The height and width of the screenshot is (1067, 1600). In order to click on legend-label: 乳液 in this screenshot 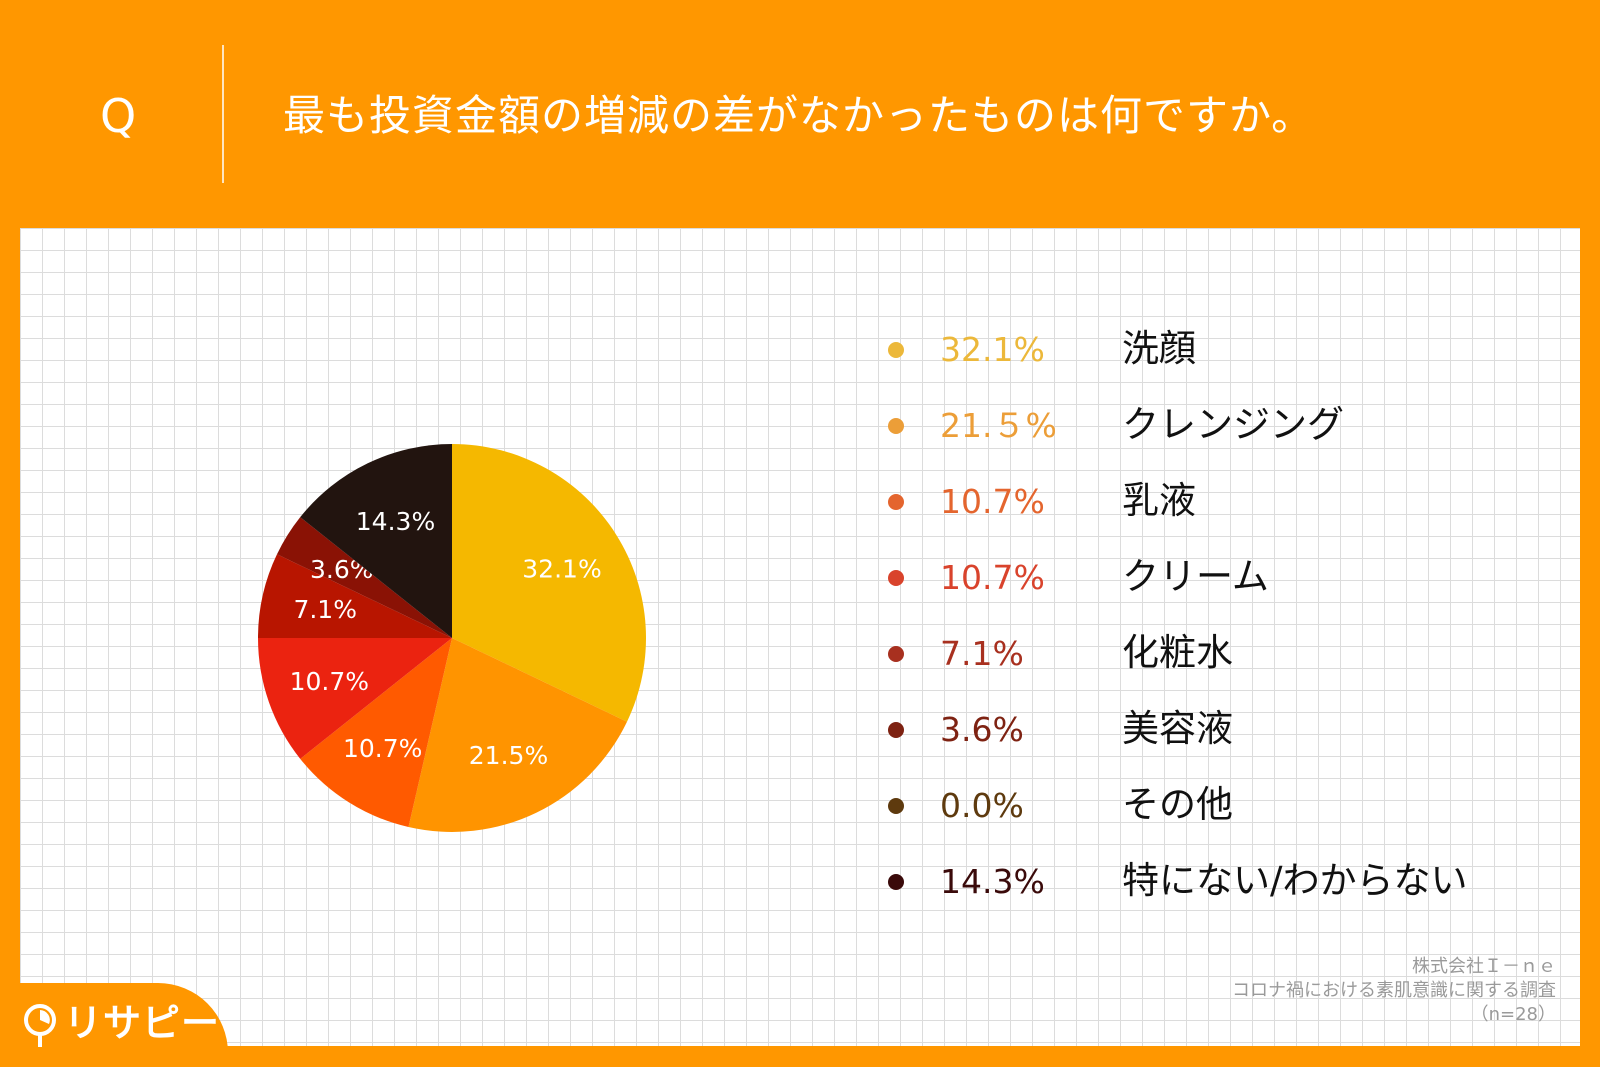, I will do `click(1159, 500)`.